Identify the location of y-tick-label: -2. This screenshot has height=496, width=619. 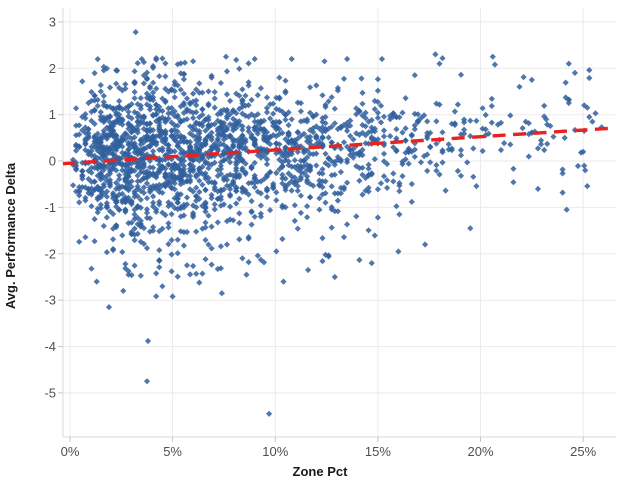
(50, 253).